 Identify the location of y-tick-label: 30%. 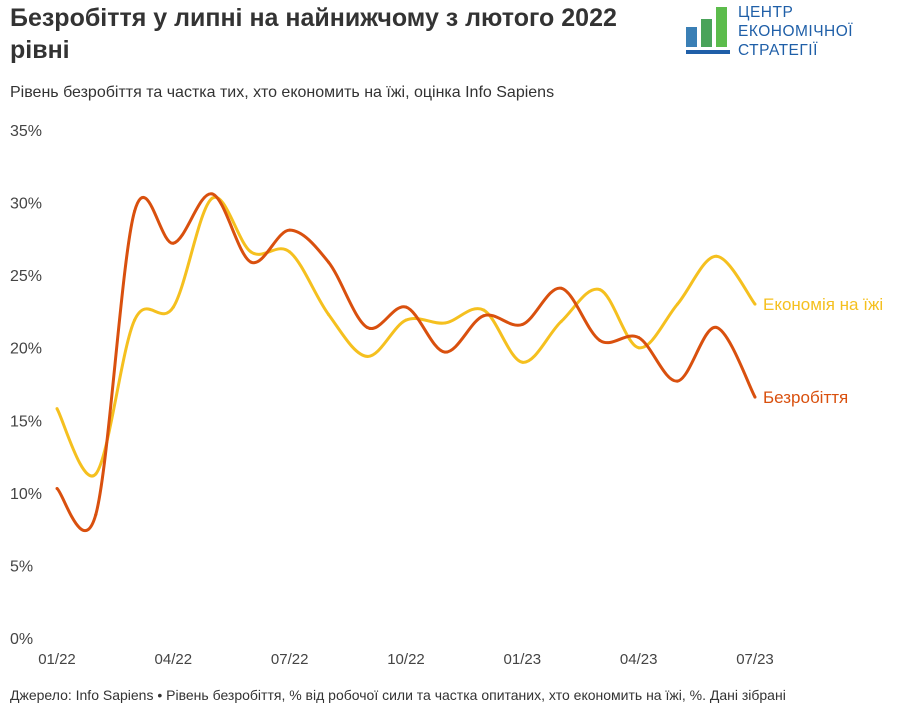
(26, 204).